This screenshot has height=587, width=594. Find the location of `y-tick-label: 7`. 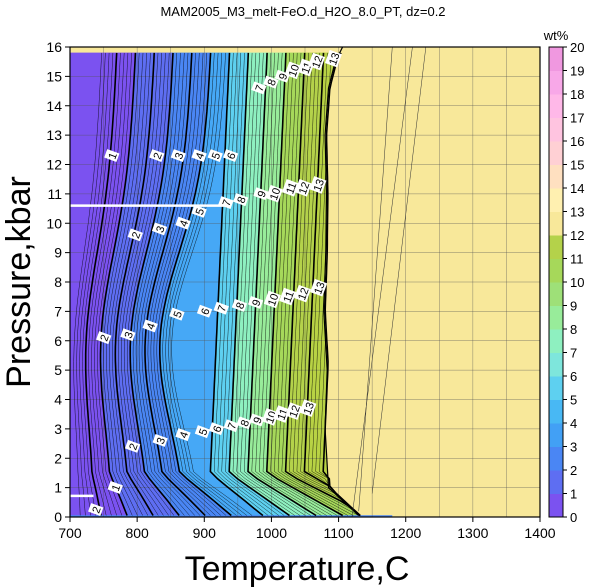

y-tick-label: 7 is located at coordinates (58, 311).